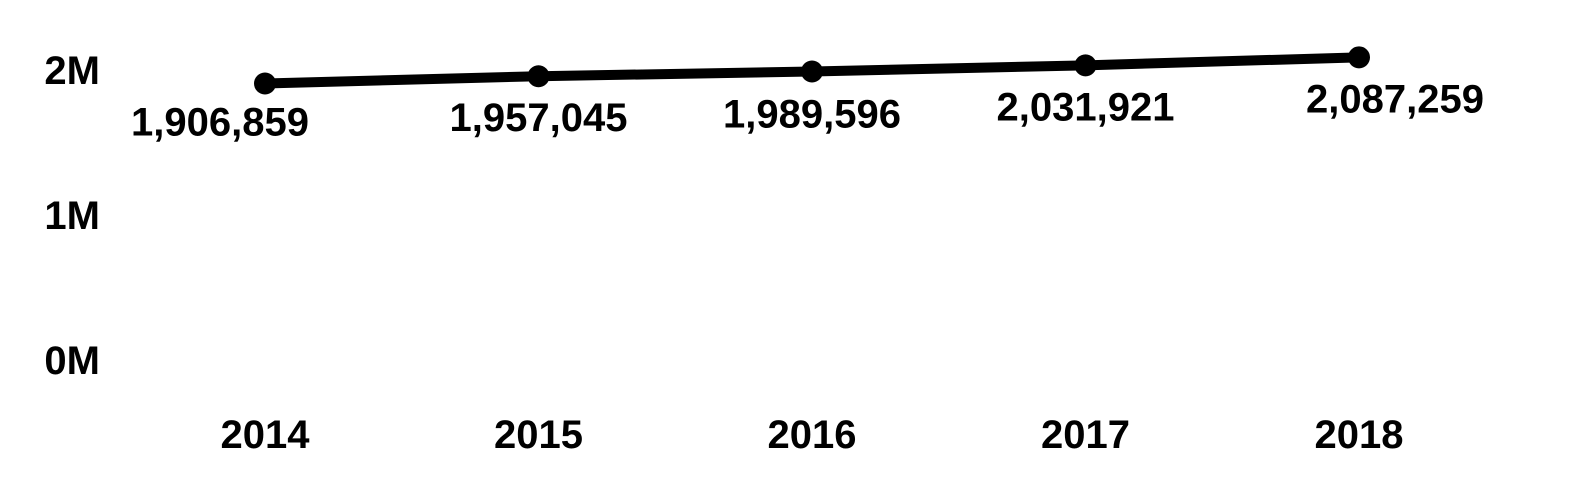 Image resolution: width=1582 pixels, height=495 pixels. I want to click on data-label: 2,031,921, so click(1086, 107).